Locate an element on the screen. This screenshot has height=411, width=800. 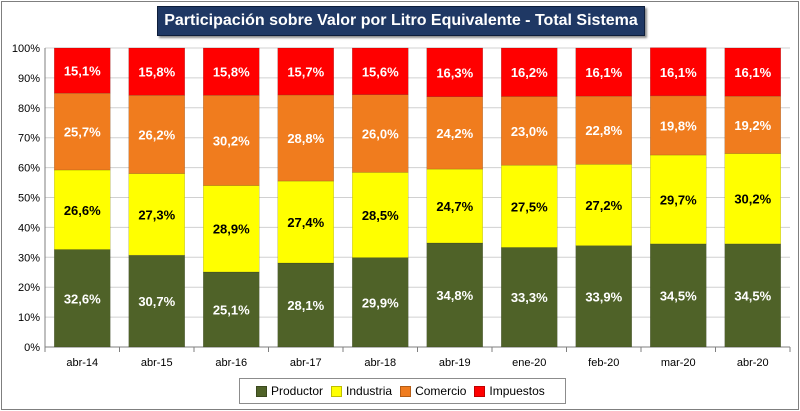
data-label: 25,1% is located at coordinates (231, 309).